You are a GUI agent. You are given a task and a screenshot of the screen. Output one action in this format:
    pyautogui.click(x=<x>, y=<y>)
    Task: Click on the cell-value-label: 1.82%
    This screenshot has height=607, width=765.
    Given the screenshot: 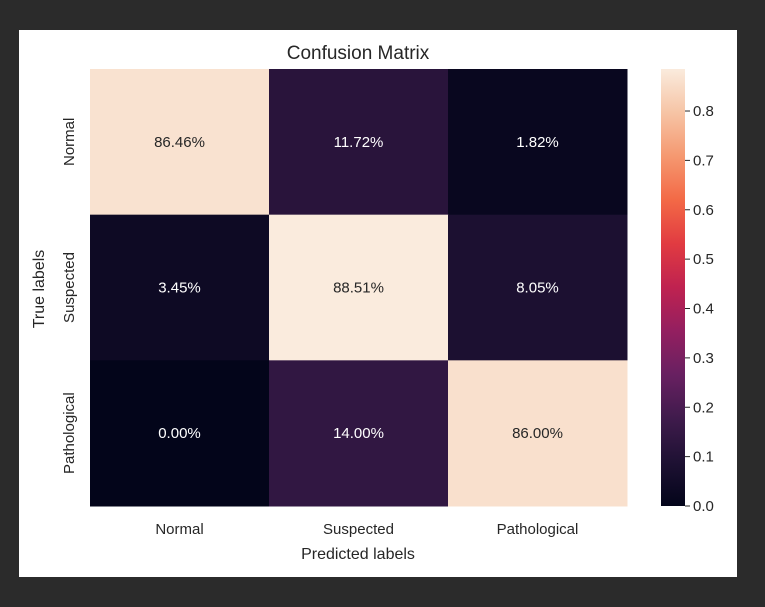 What is the action you would take?
    pyautogui.click(x=537, y=142)
    